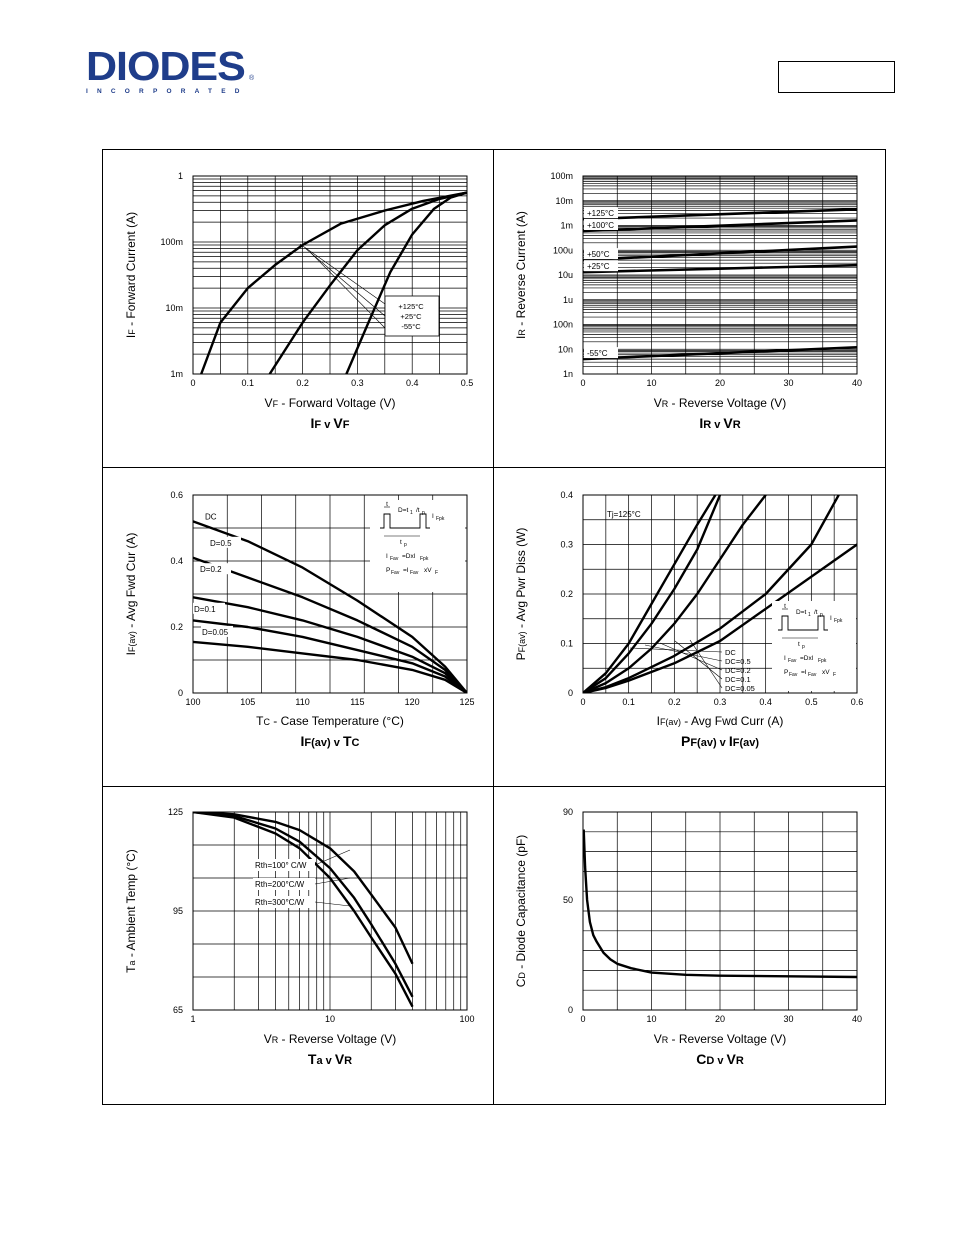  Describe the element at coordinates (403, 510) in the screenshot. I see `inset-duty-label: D=t` at that location.